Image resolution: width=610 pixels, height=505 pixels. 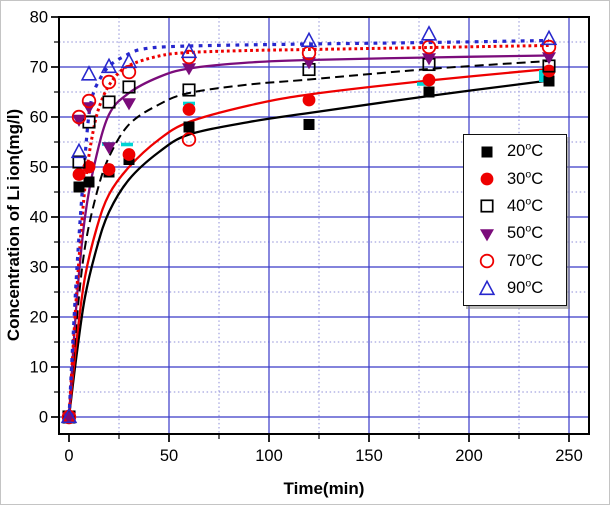 I want to click on x-tick-label: 50, so click(x=169, y=456).